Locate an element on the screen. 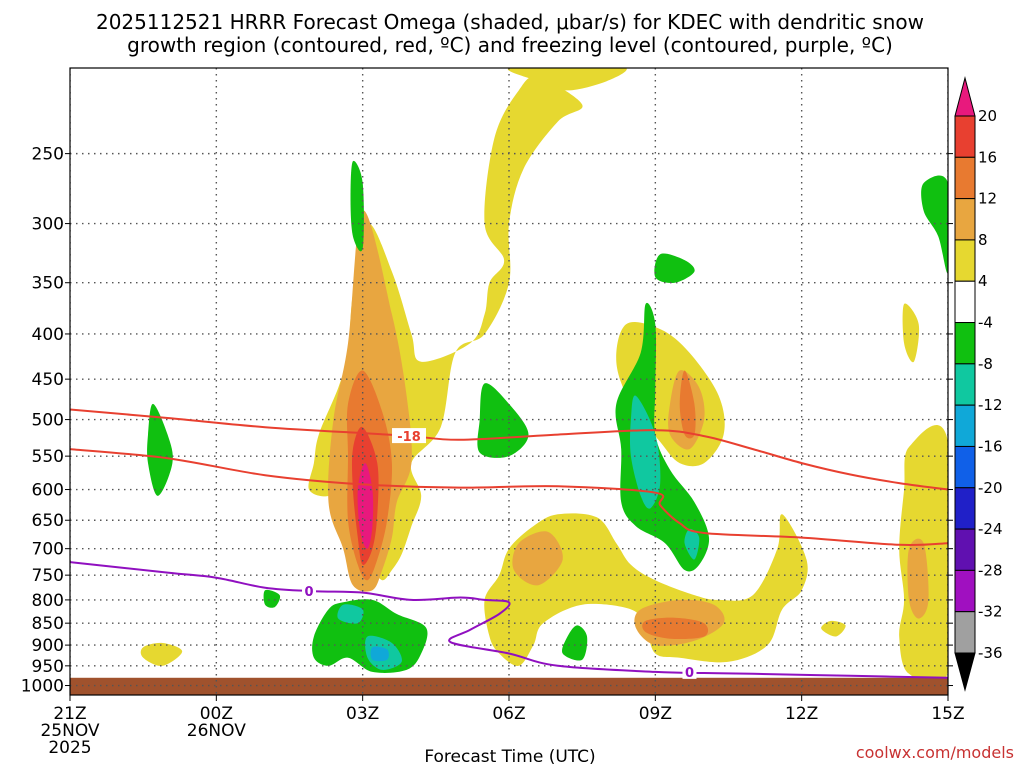  credit-link: coolwx.com/models is located at coordinates (935, 752).